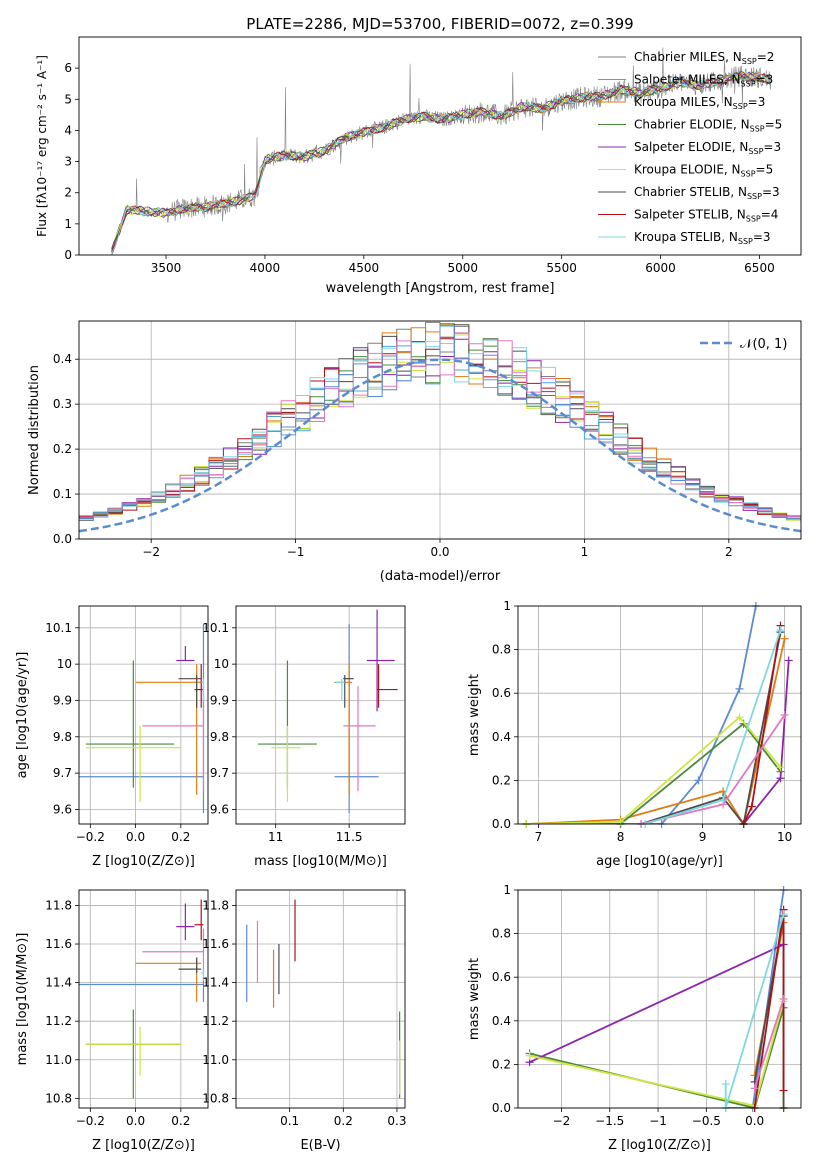  What do you see at coordinates (68, 162) in the screenshot?
I see `y-tick-label: 3` at bounding box center [68, 162].